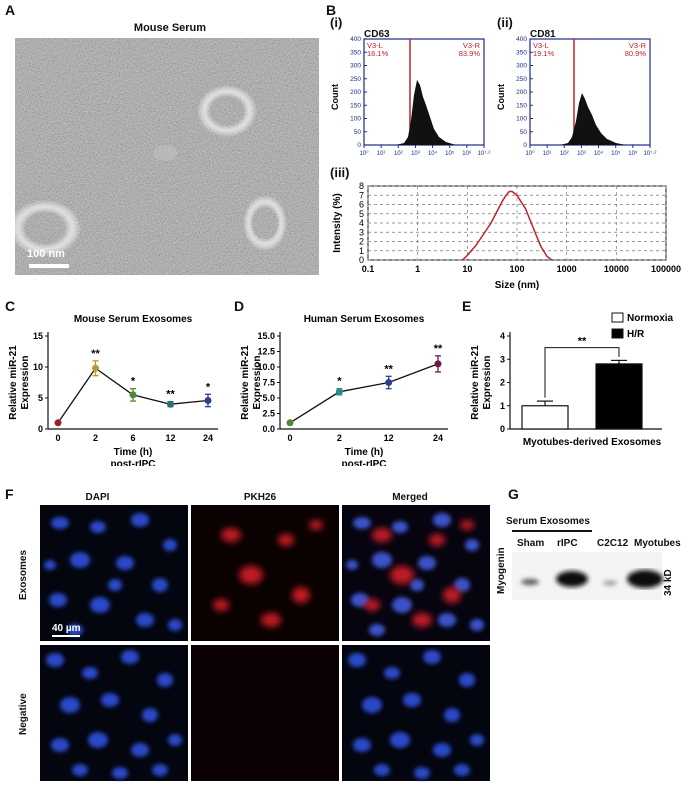 Image resolution: width=692 pixels, height=785 pixels. What do you see at coordinates (339, 438) in the screenshot?
I see `d-xtick: 2` at bounding box center [339, 438].